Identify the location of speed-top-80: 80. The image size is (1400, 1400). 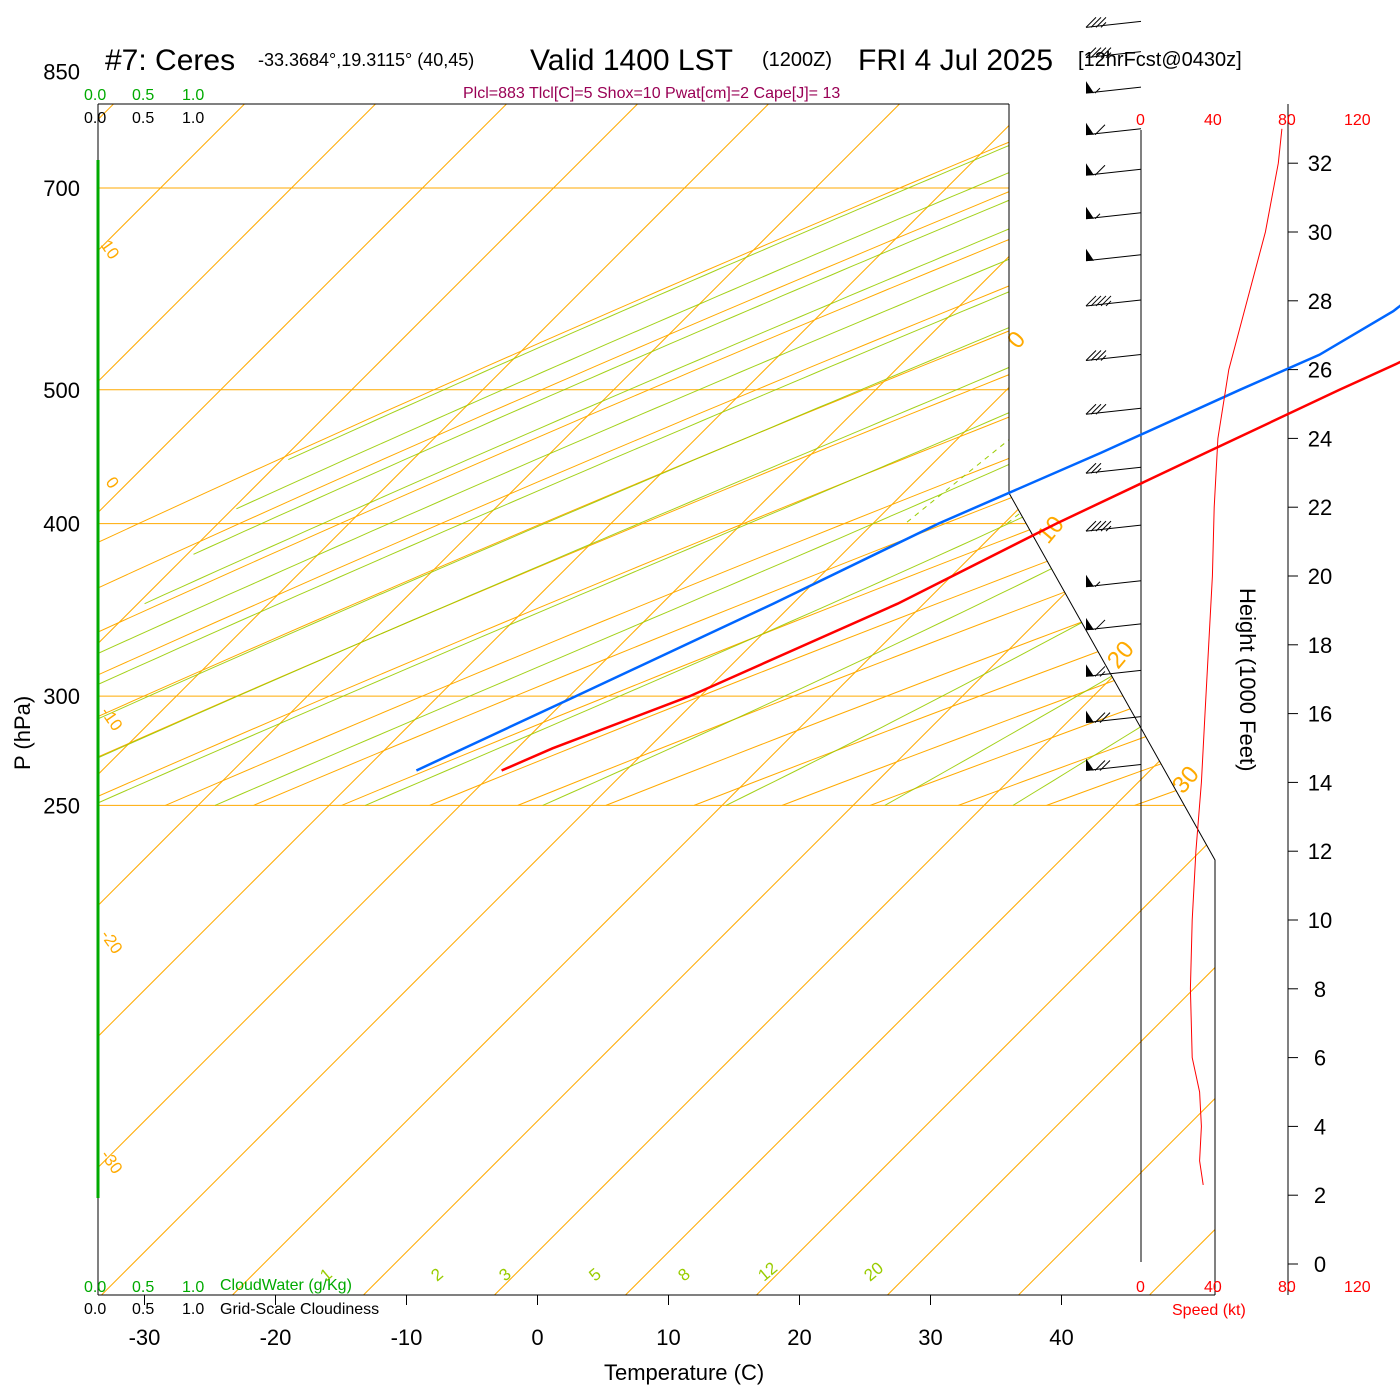
(1287, 120).